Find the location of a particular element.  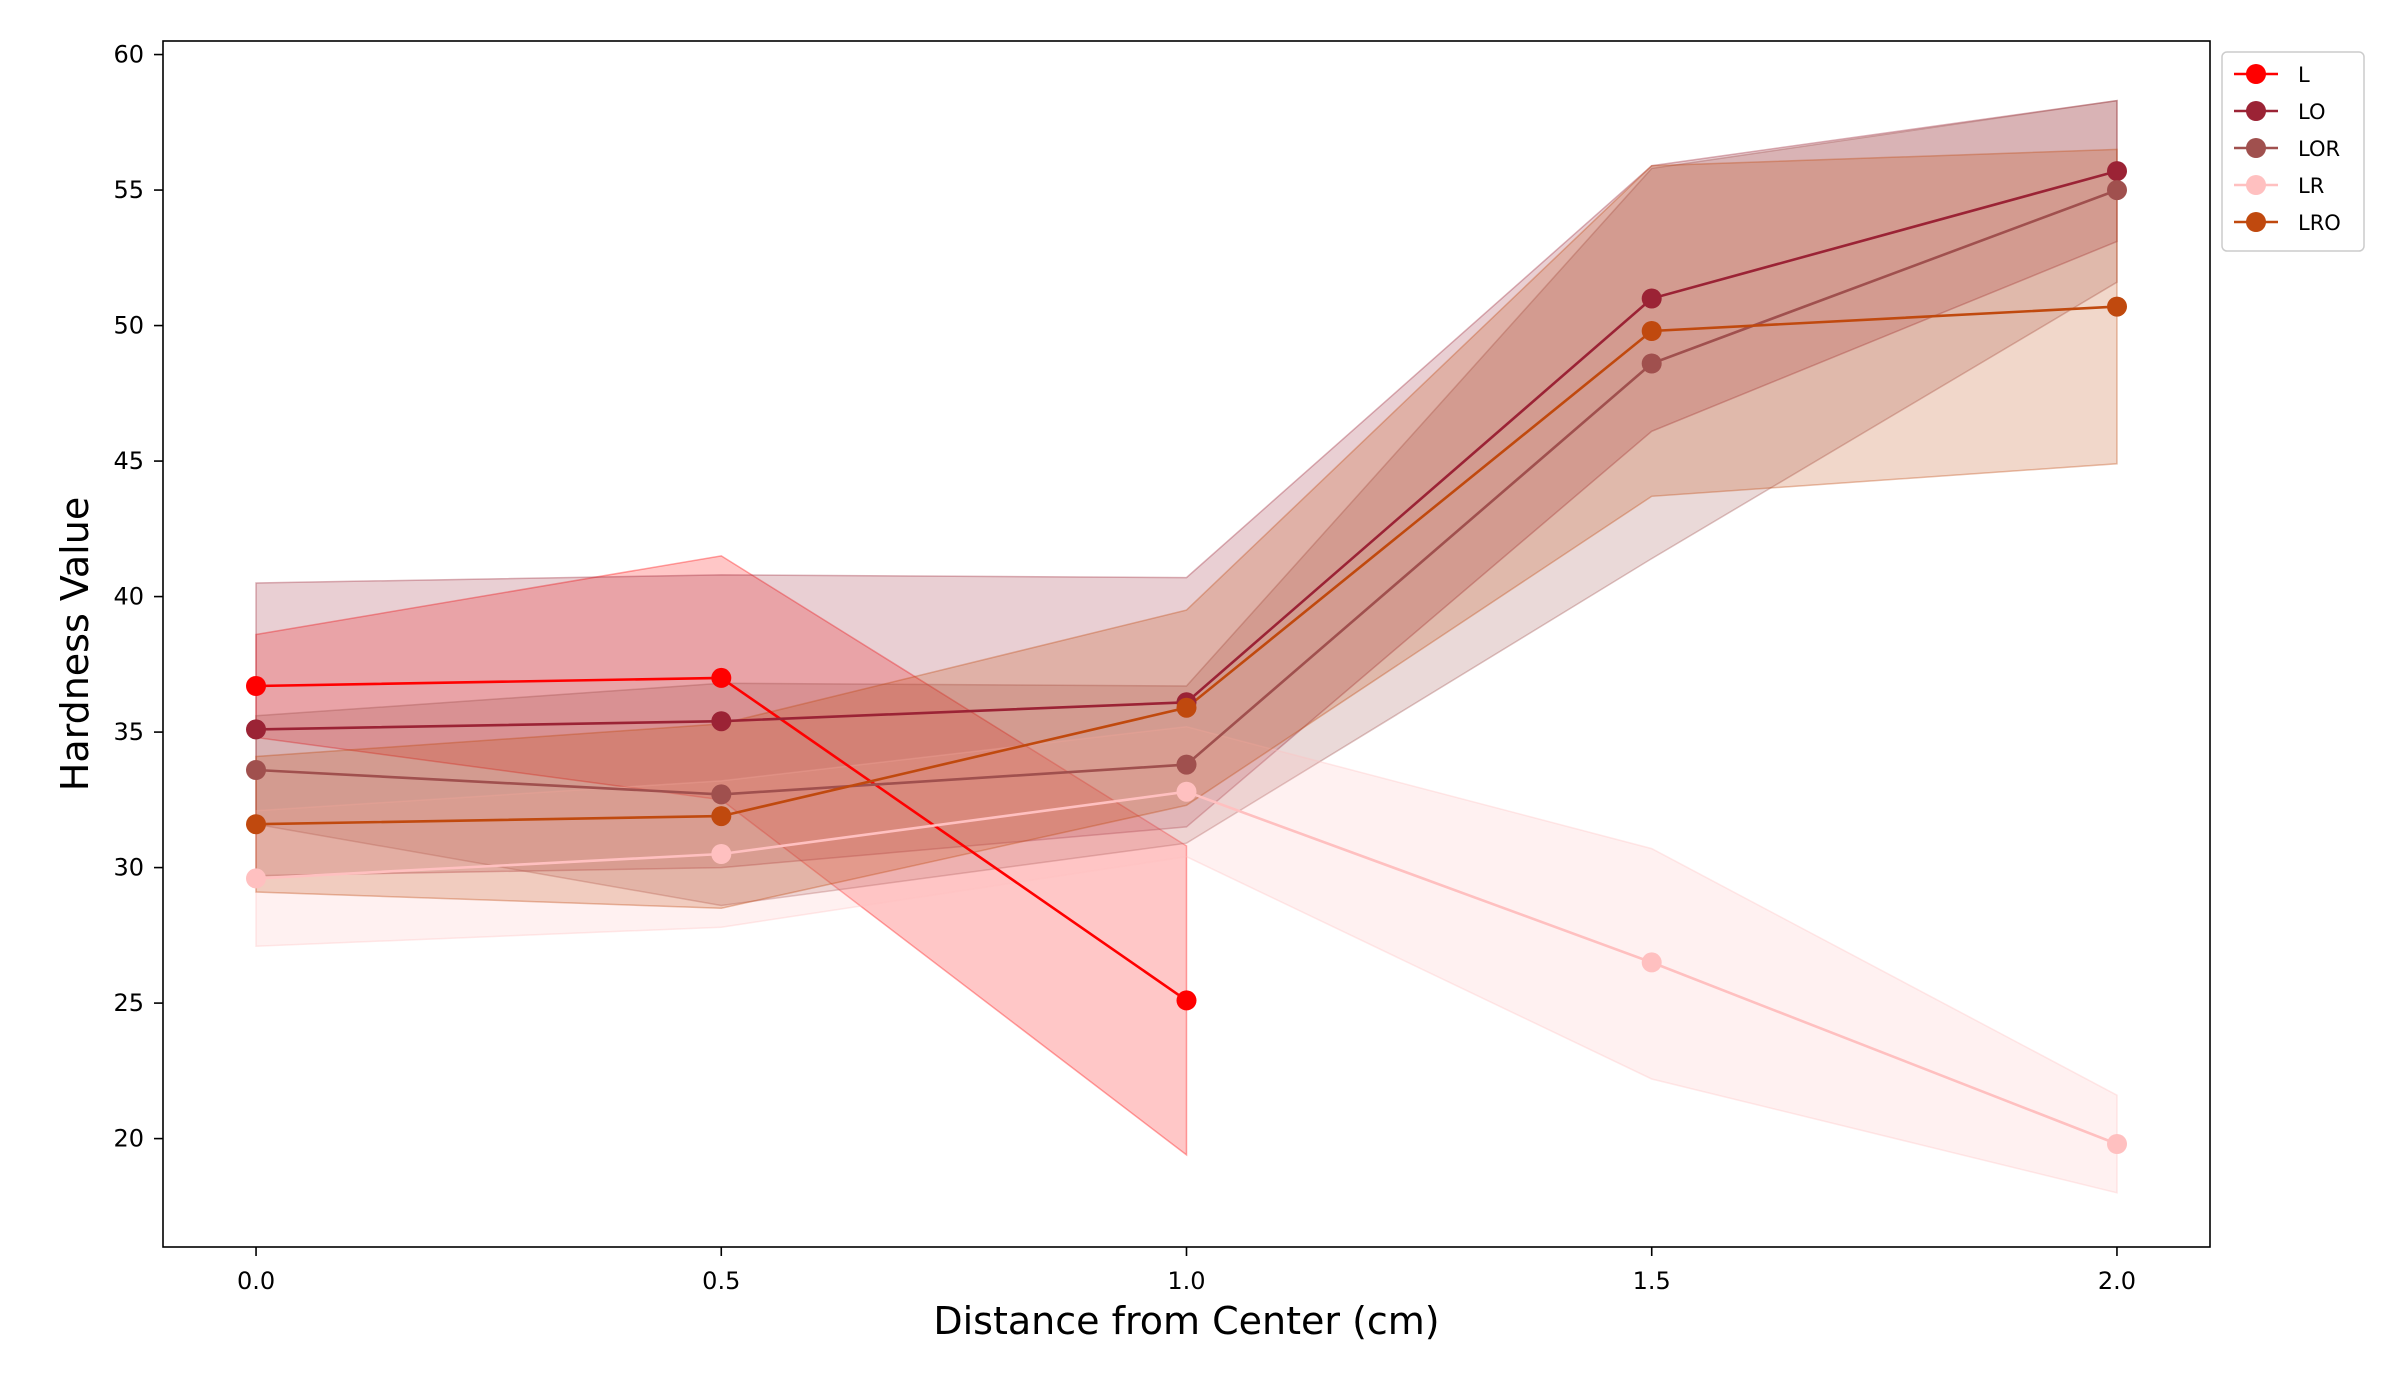

y-tick-label: 40 is located at coordinates (128, 597).